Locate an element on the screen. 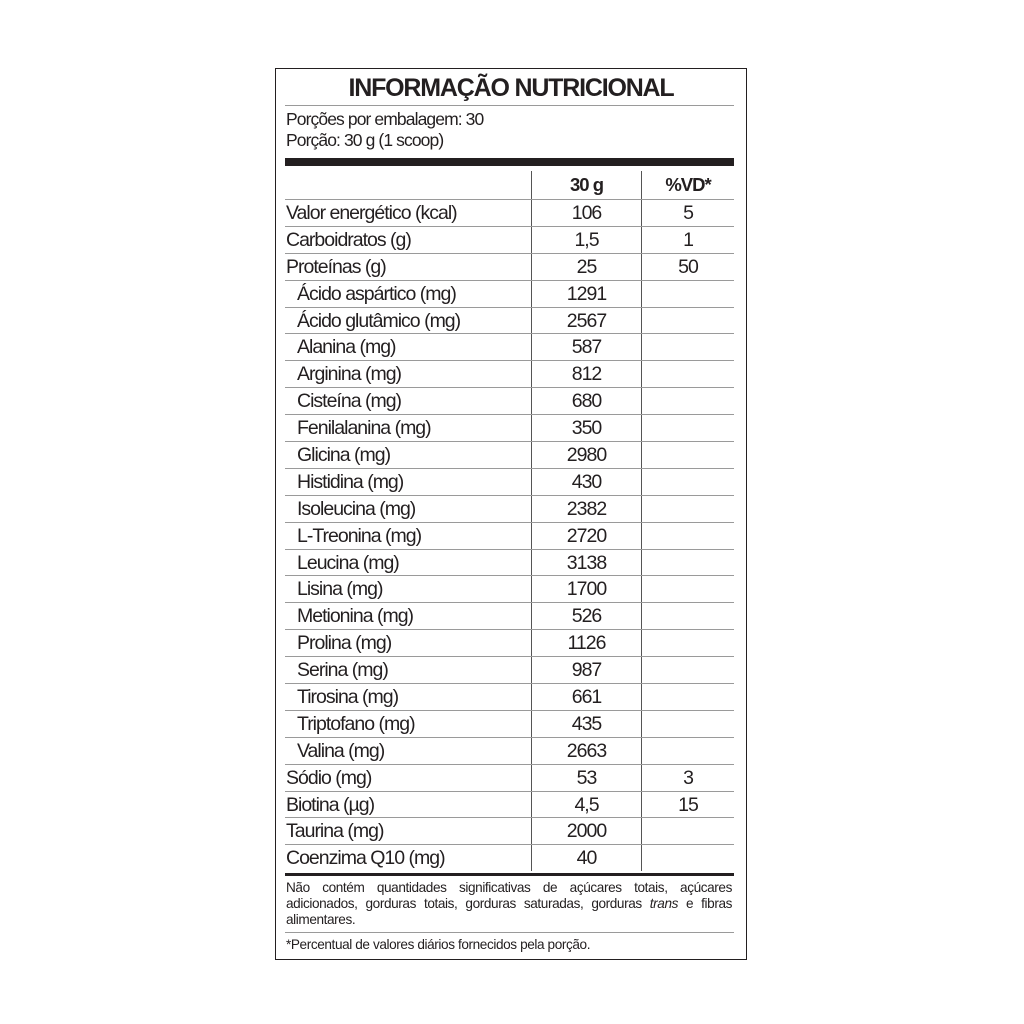  nutrient-name: Isoleucina (mg) is located at coordinates (408, 509).